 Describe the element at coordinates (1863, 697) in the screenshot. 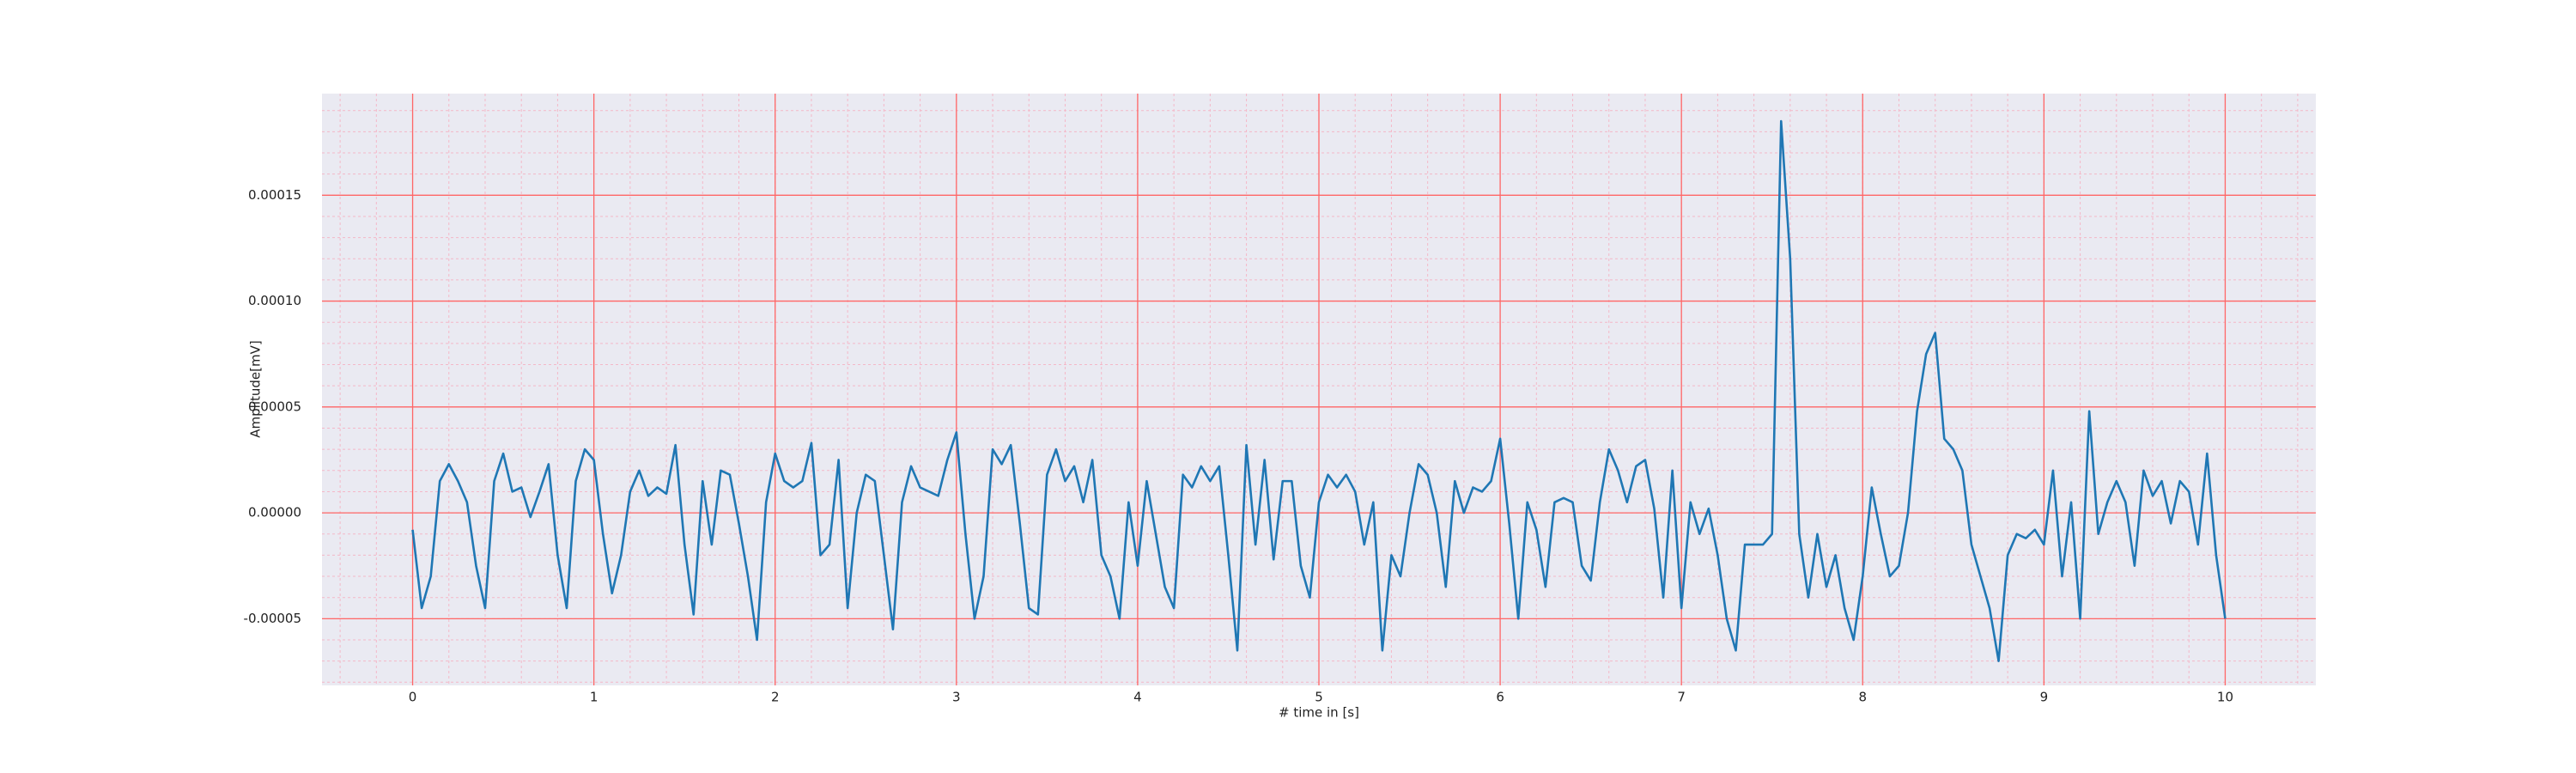

I see `x-tick-label: 8` at that location.